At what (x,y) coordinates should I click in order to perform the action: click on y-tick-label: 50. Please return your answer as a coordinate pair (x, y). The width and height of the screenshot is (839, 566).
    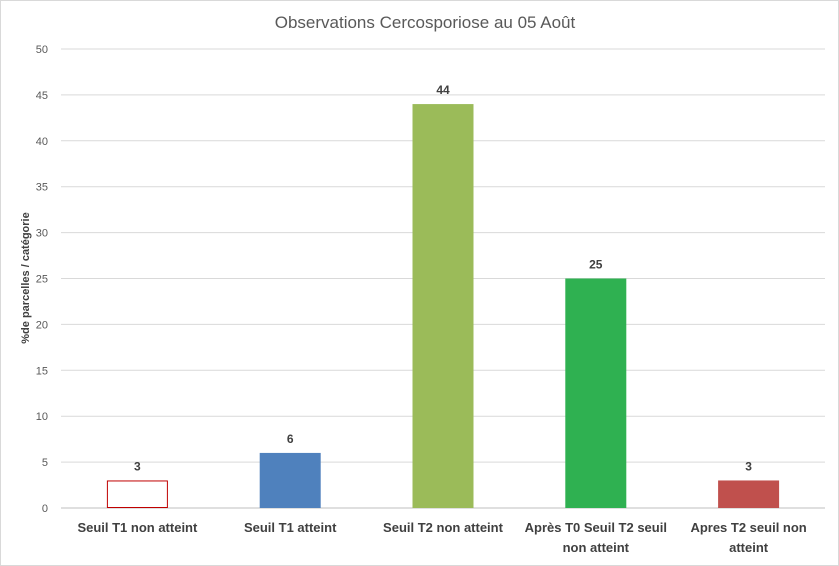
    Looking at the image, I should click on (42, 50).